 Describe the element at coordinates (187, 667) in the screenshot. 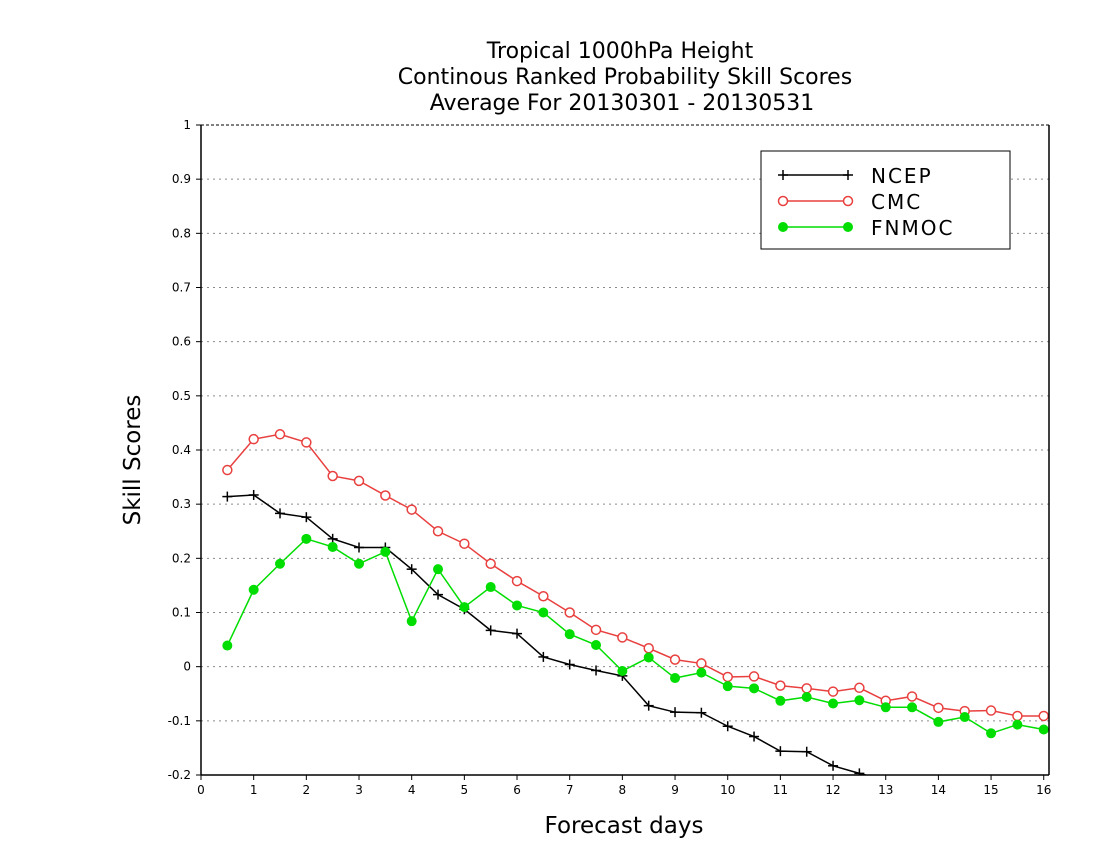

I see `y-tick-label: 0` at that location.